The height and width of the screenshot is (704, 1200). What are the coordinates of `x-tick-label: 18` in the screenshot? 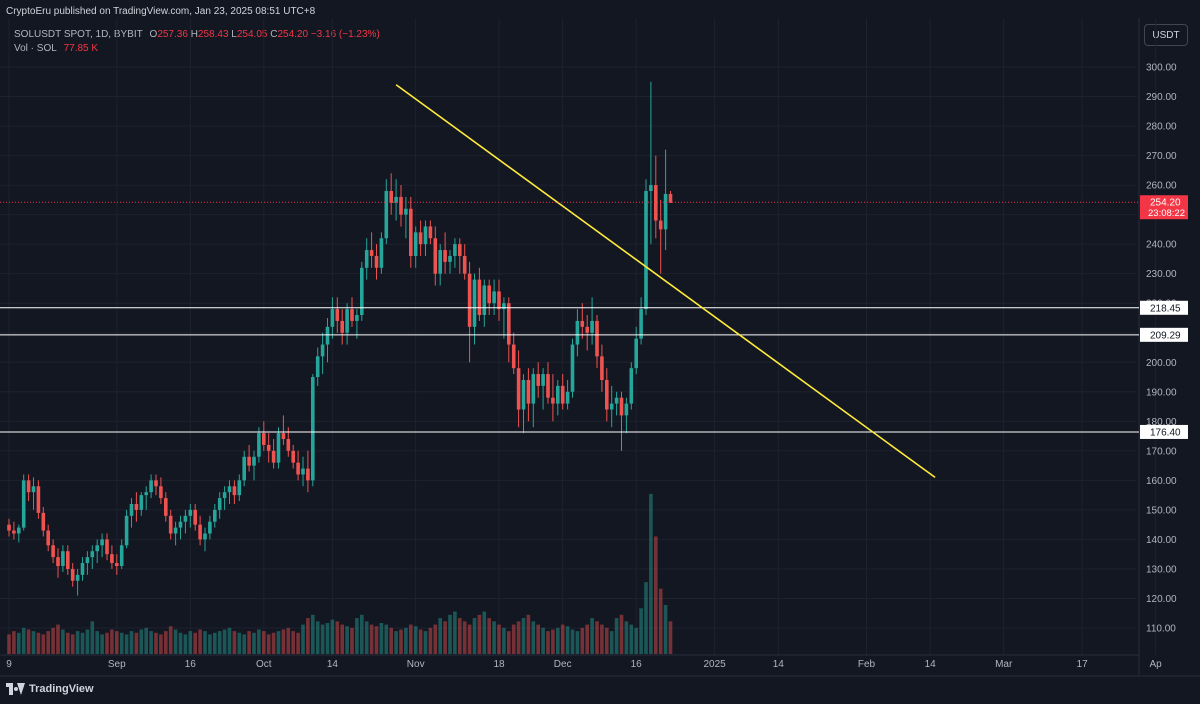 It's located at (499, 664).